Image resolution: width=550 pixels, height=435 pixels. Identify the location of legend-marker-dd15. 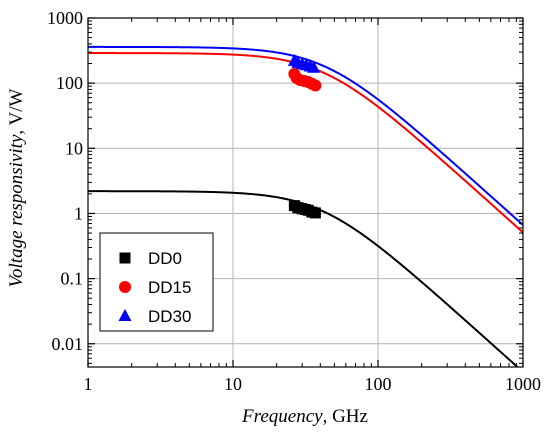
(125, 287).